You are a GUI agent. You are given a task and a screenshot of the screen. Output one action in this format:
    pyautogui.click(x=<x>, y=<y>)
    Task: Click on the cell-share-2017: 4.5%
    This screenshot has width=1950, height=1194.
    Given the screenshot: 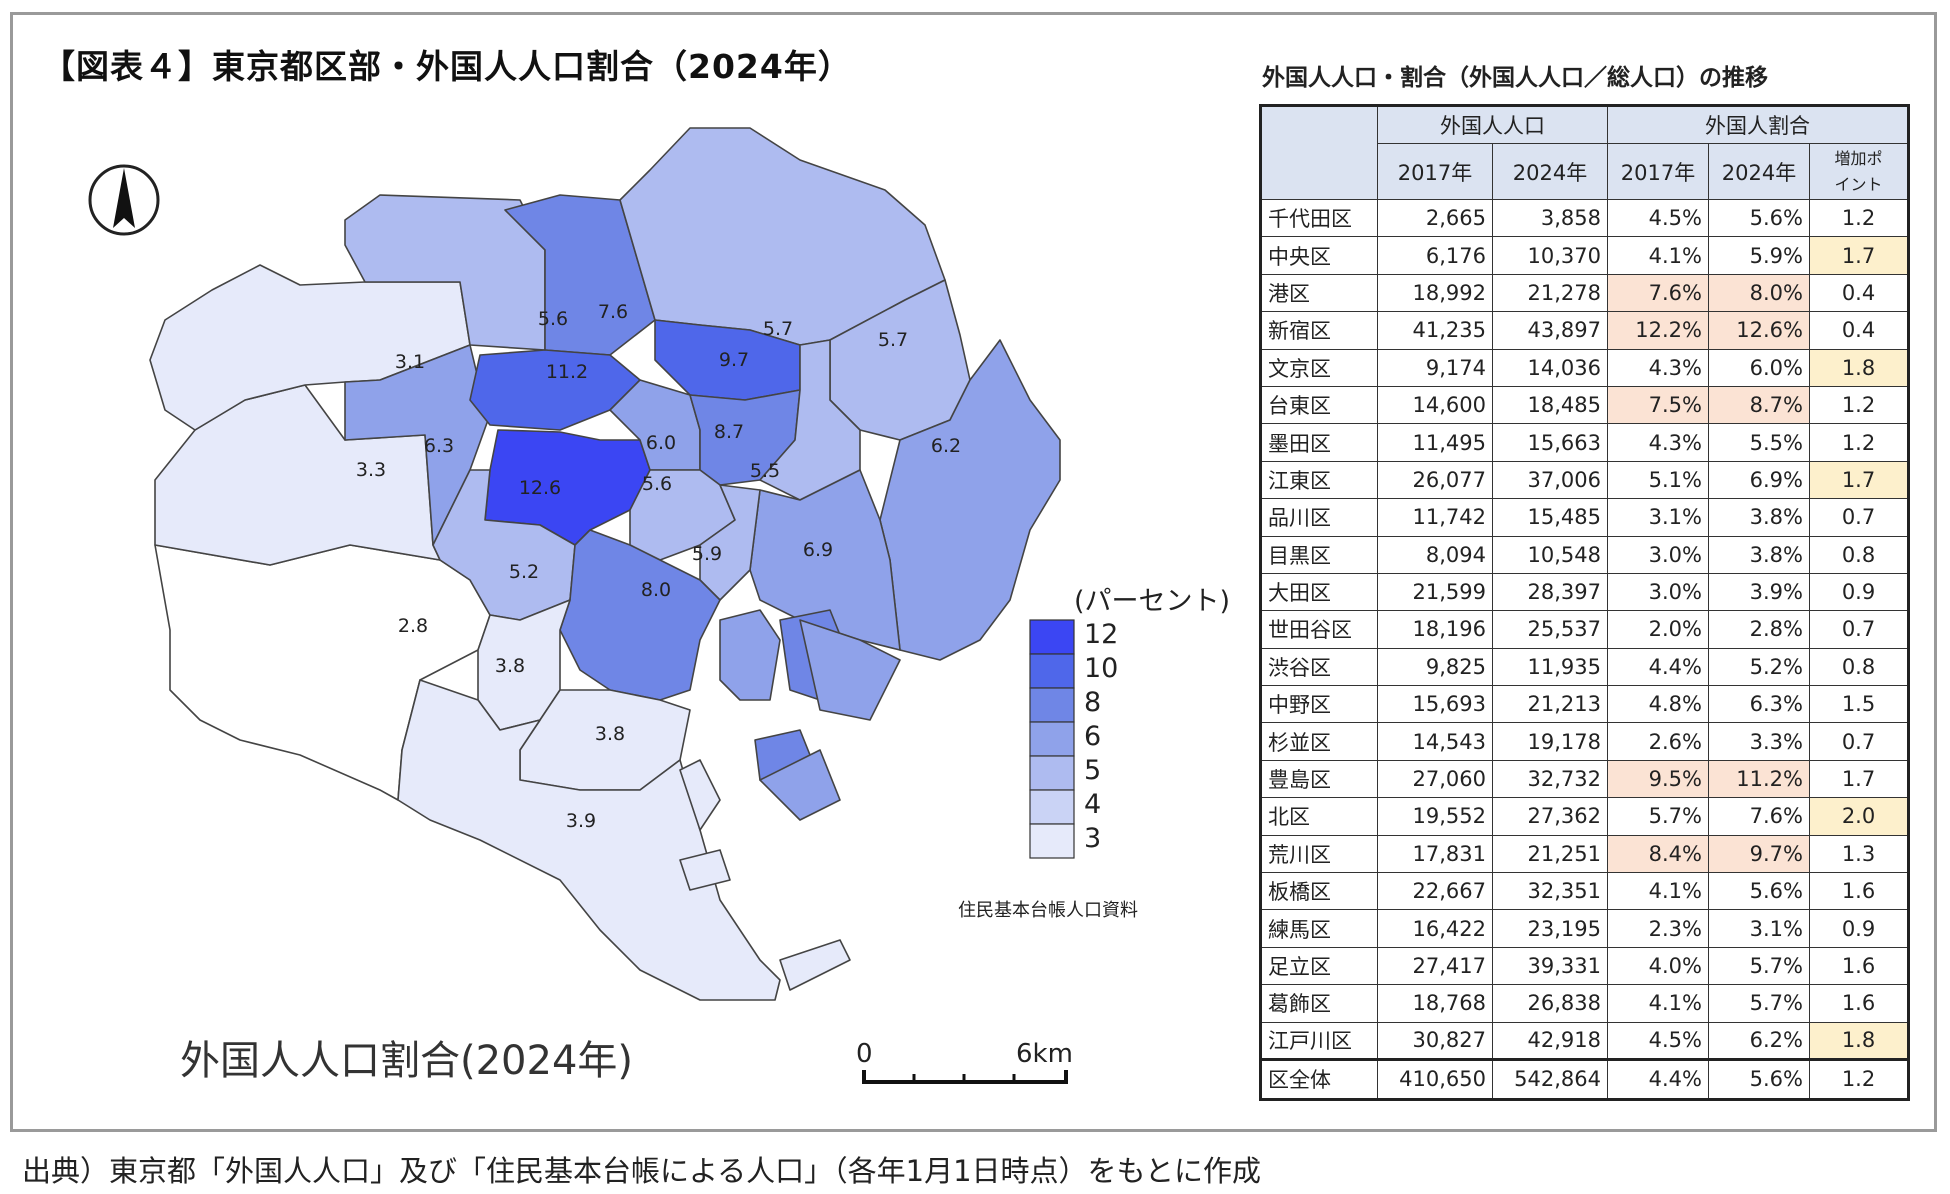 What is the action you would take?
    pyautogui.click(x=1658, y=218)
    